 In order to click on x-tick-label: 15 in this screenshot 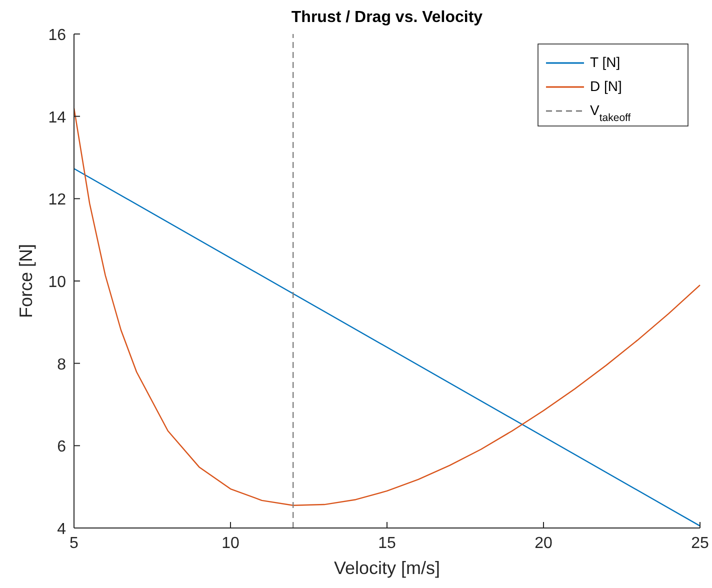, I will do `click(387, 543)`.